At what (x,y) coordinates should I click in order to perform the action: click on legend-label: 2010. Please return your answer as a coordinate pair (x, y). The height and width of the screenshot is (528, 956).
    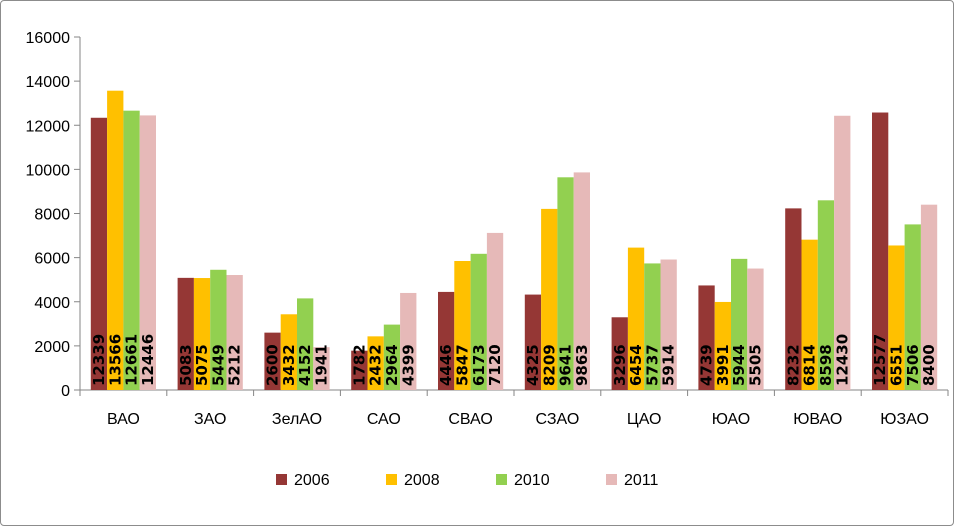
    Looking at the image, I should click on (532, 480).